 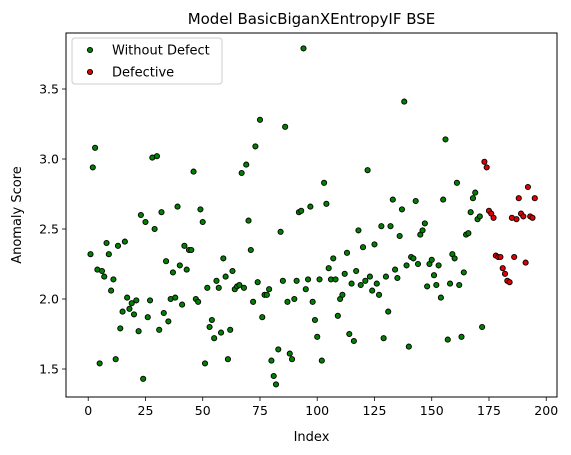 What do you see at coordinates (546, 410) in the screenshot?
I see `x-tick-label: 200` at bounding box center [546, 410].